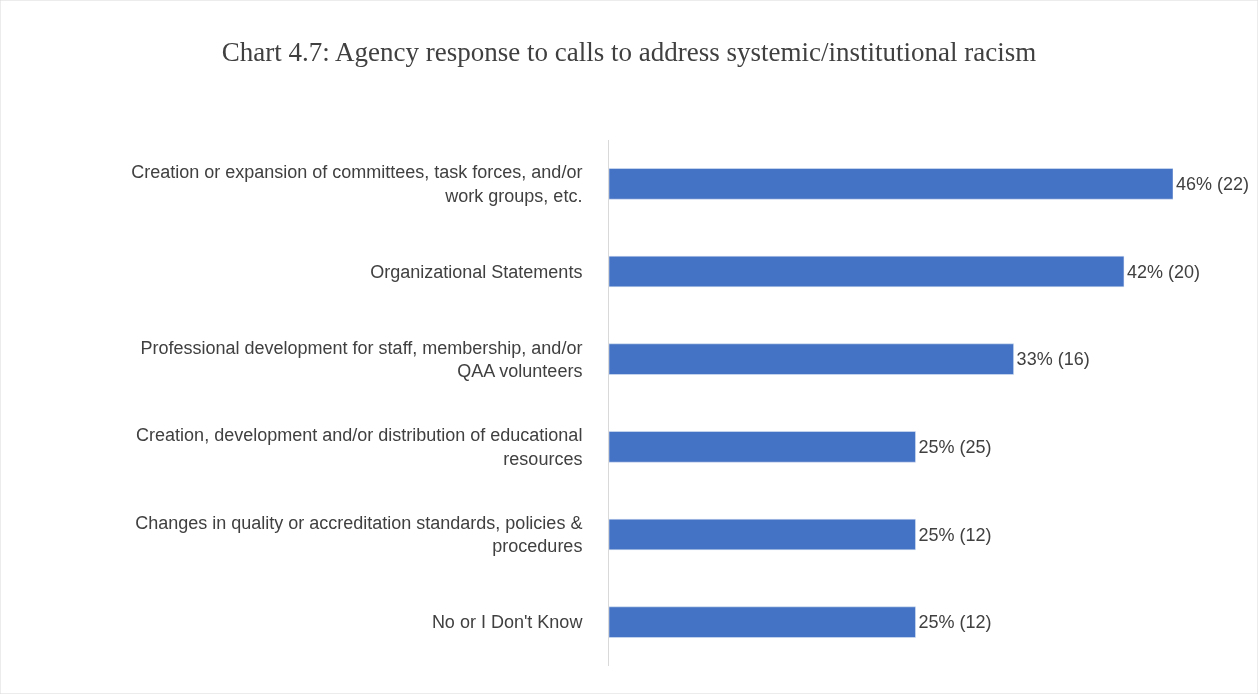 The image size is (1258, 694). I want to click on data-label: 42% (20), so click(1163, 271).